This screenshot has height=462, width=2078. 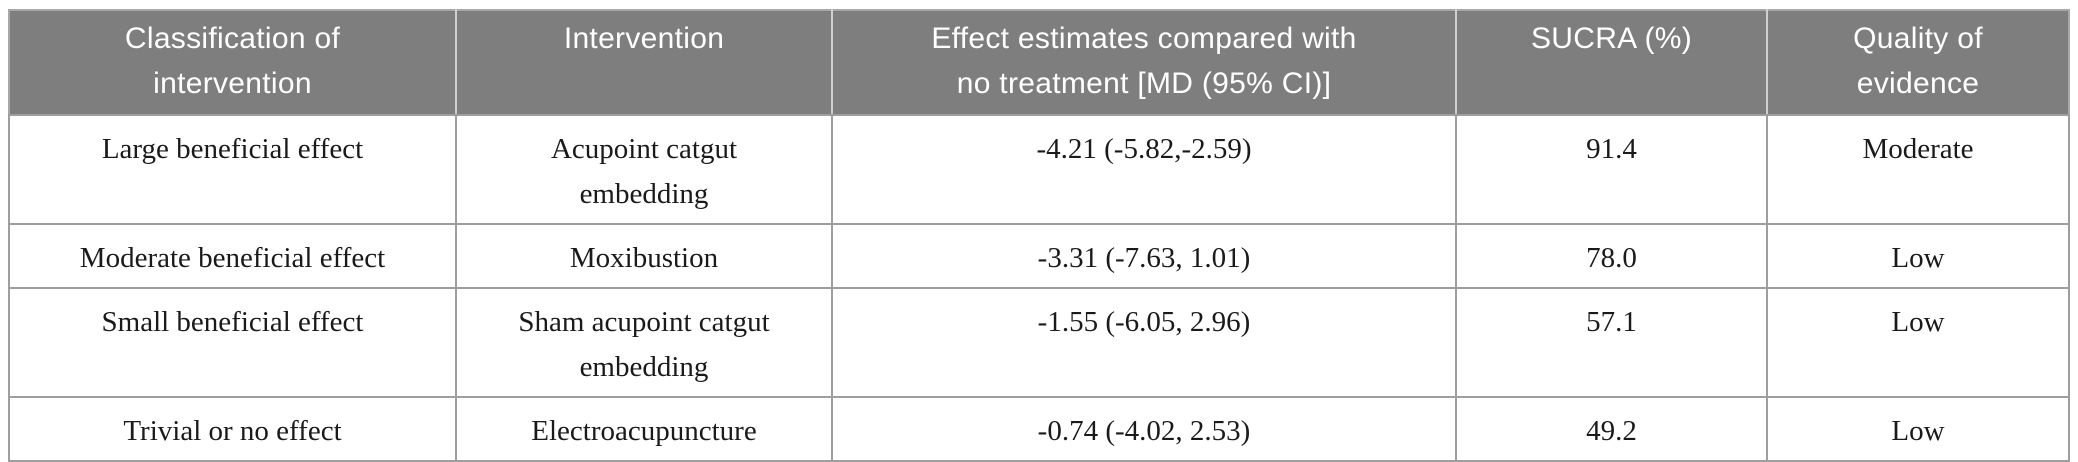 What do you see at coordinates (232, 63) in the screenshot?
I see `col-header-classification: Classification of intervention` at bounding box center [232, 63].